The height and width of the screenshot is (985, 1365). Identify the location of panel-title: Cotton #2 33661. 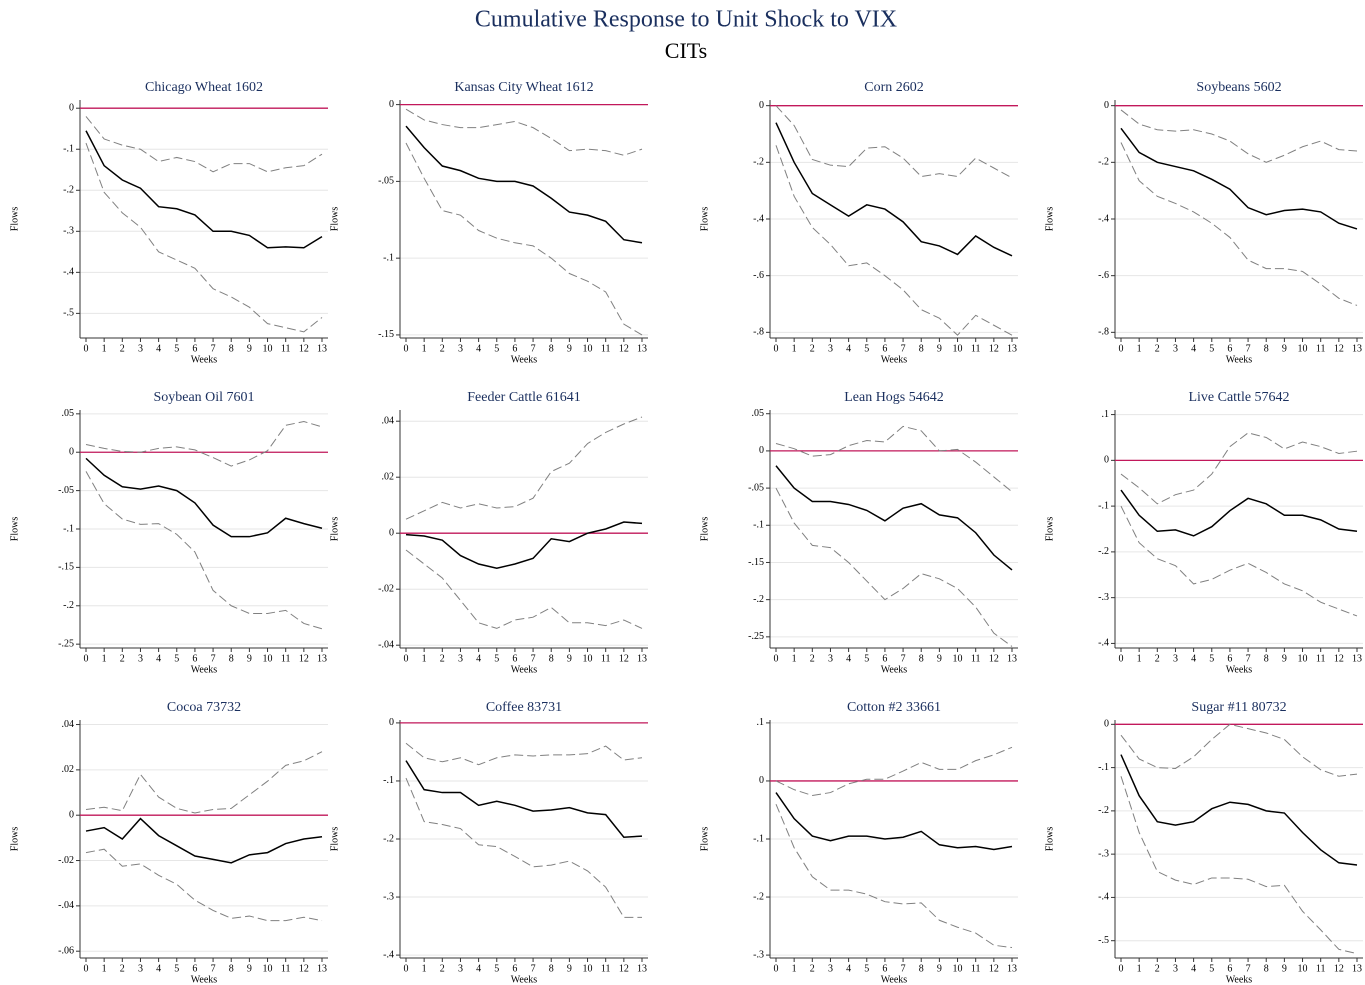
(894, 707).